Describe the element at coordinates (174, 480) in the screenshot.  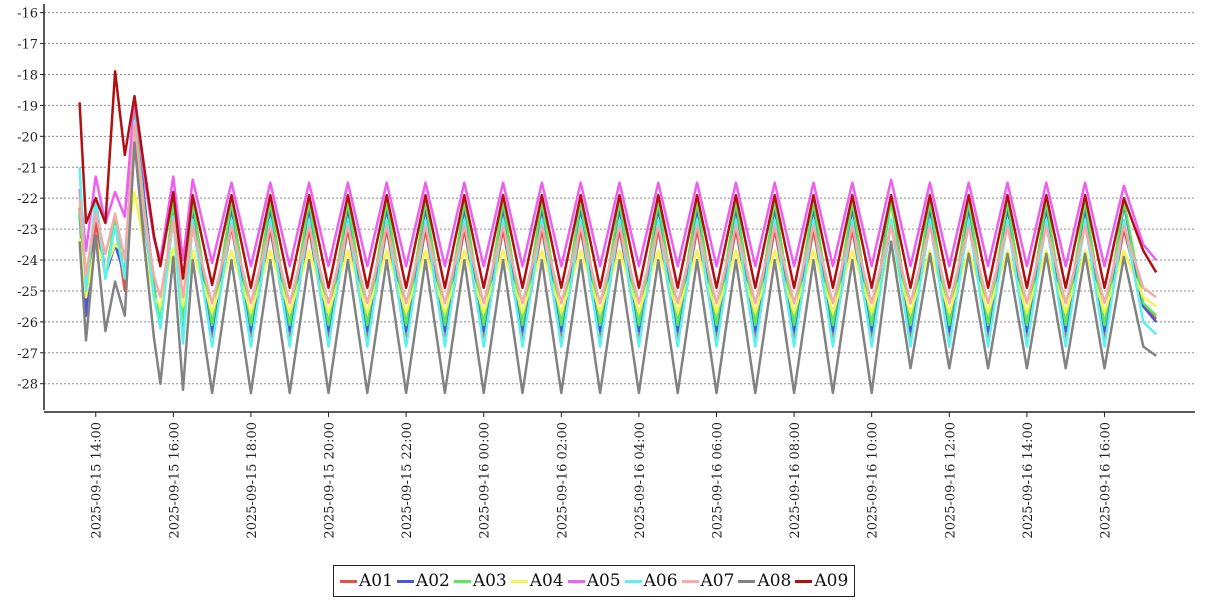
I see `x-tick-label: 2025-09-15 16:00` at that location.